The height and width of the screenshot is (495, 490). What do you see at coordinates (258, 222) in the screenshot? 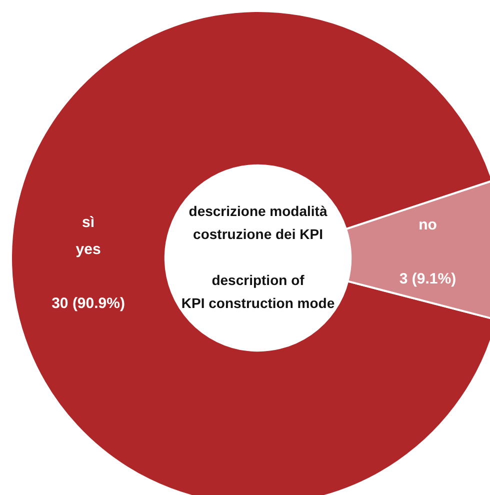
I see `text: descrizione modalità costruzione dei KPI` at bounding box center [258, 222].